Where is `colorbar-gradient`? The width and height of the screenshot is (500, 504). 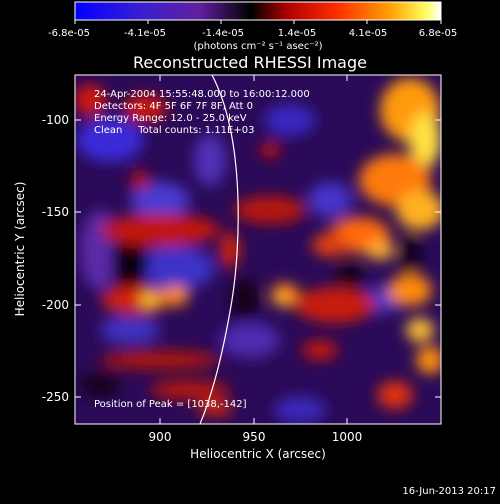 colorbar-gradient is located at coordinates (258, 11).